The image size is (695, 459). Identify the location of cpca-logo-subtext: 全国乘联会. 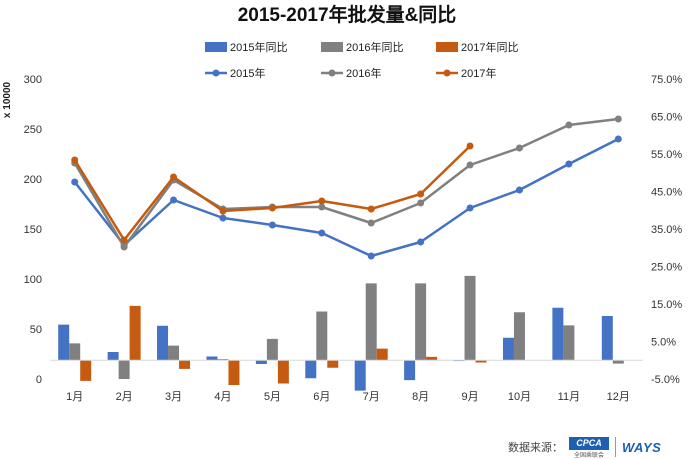
(588, 456).